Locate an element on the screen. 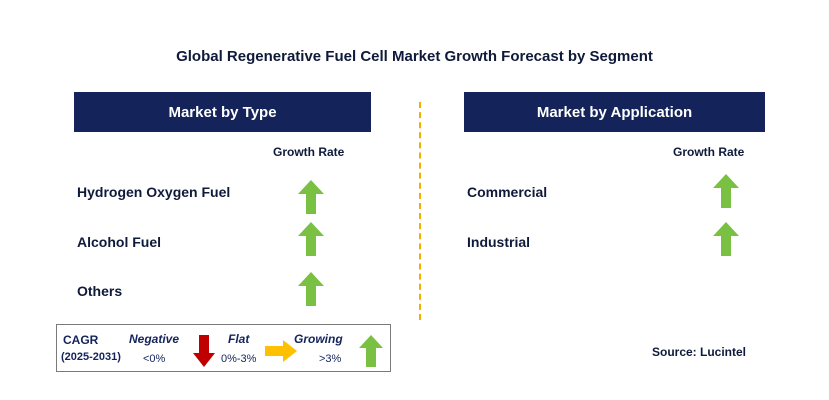 This screenshot has width=829, height=400. legend-cagr-label: CAGR is located at coordinates (81, 340).